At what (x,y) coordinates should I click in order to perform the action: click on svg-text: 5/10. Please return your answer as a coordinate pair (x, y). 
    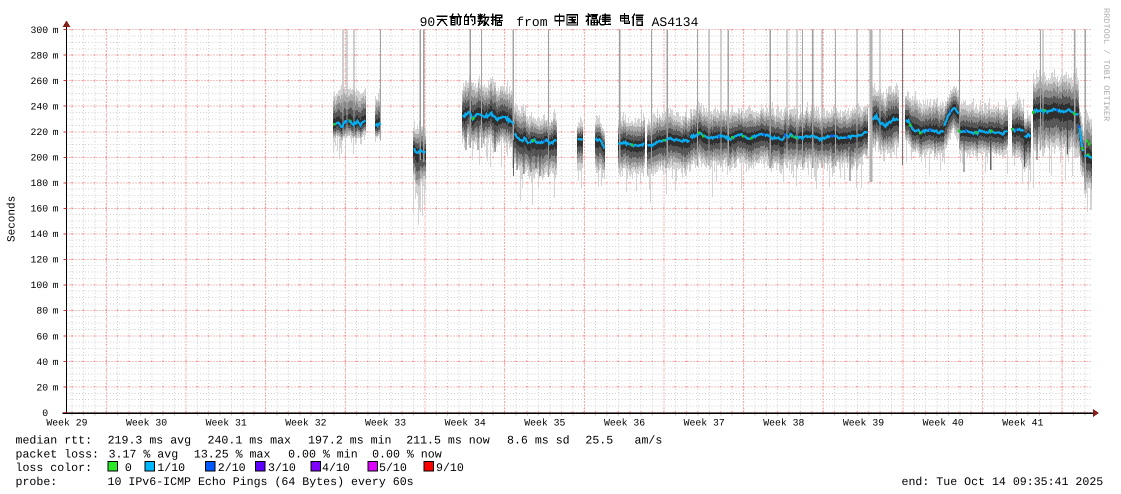
    Looking at the image, I should click on (393, 468).